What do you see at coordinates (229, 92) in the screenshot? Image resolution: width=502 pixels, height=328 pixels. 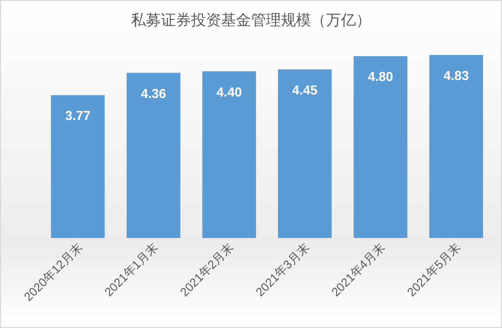 I see `data-label: 4.40` at bounding box center [229, 92].